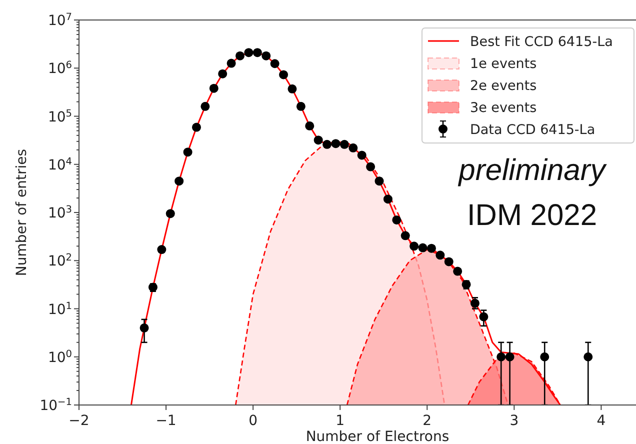 This screenshot has width=636, height=444. Describe the element at coordinates (532, 215) in the screenshot. I see `annotation: IDM 2022` at that location.